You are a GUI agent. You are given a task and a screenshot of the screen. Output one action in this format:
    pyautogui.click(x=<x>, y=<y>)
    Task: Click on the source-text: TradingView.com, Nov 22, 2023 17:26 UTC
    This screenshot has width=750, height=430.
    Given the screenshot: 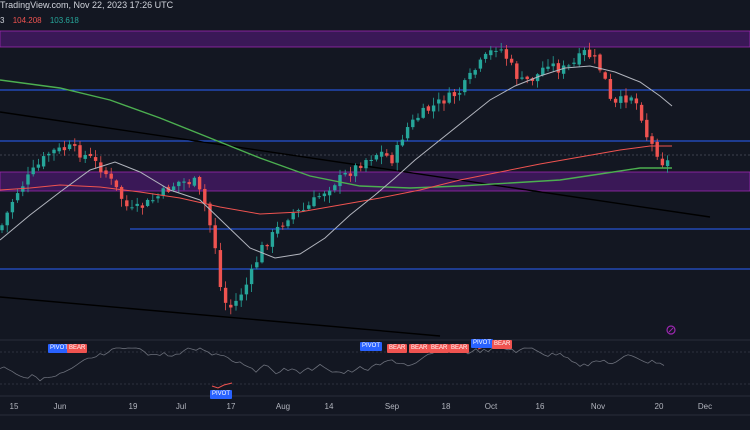 What is the action you would take?
    pyautogui.click(x=87, y=5)
    